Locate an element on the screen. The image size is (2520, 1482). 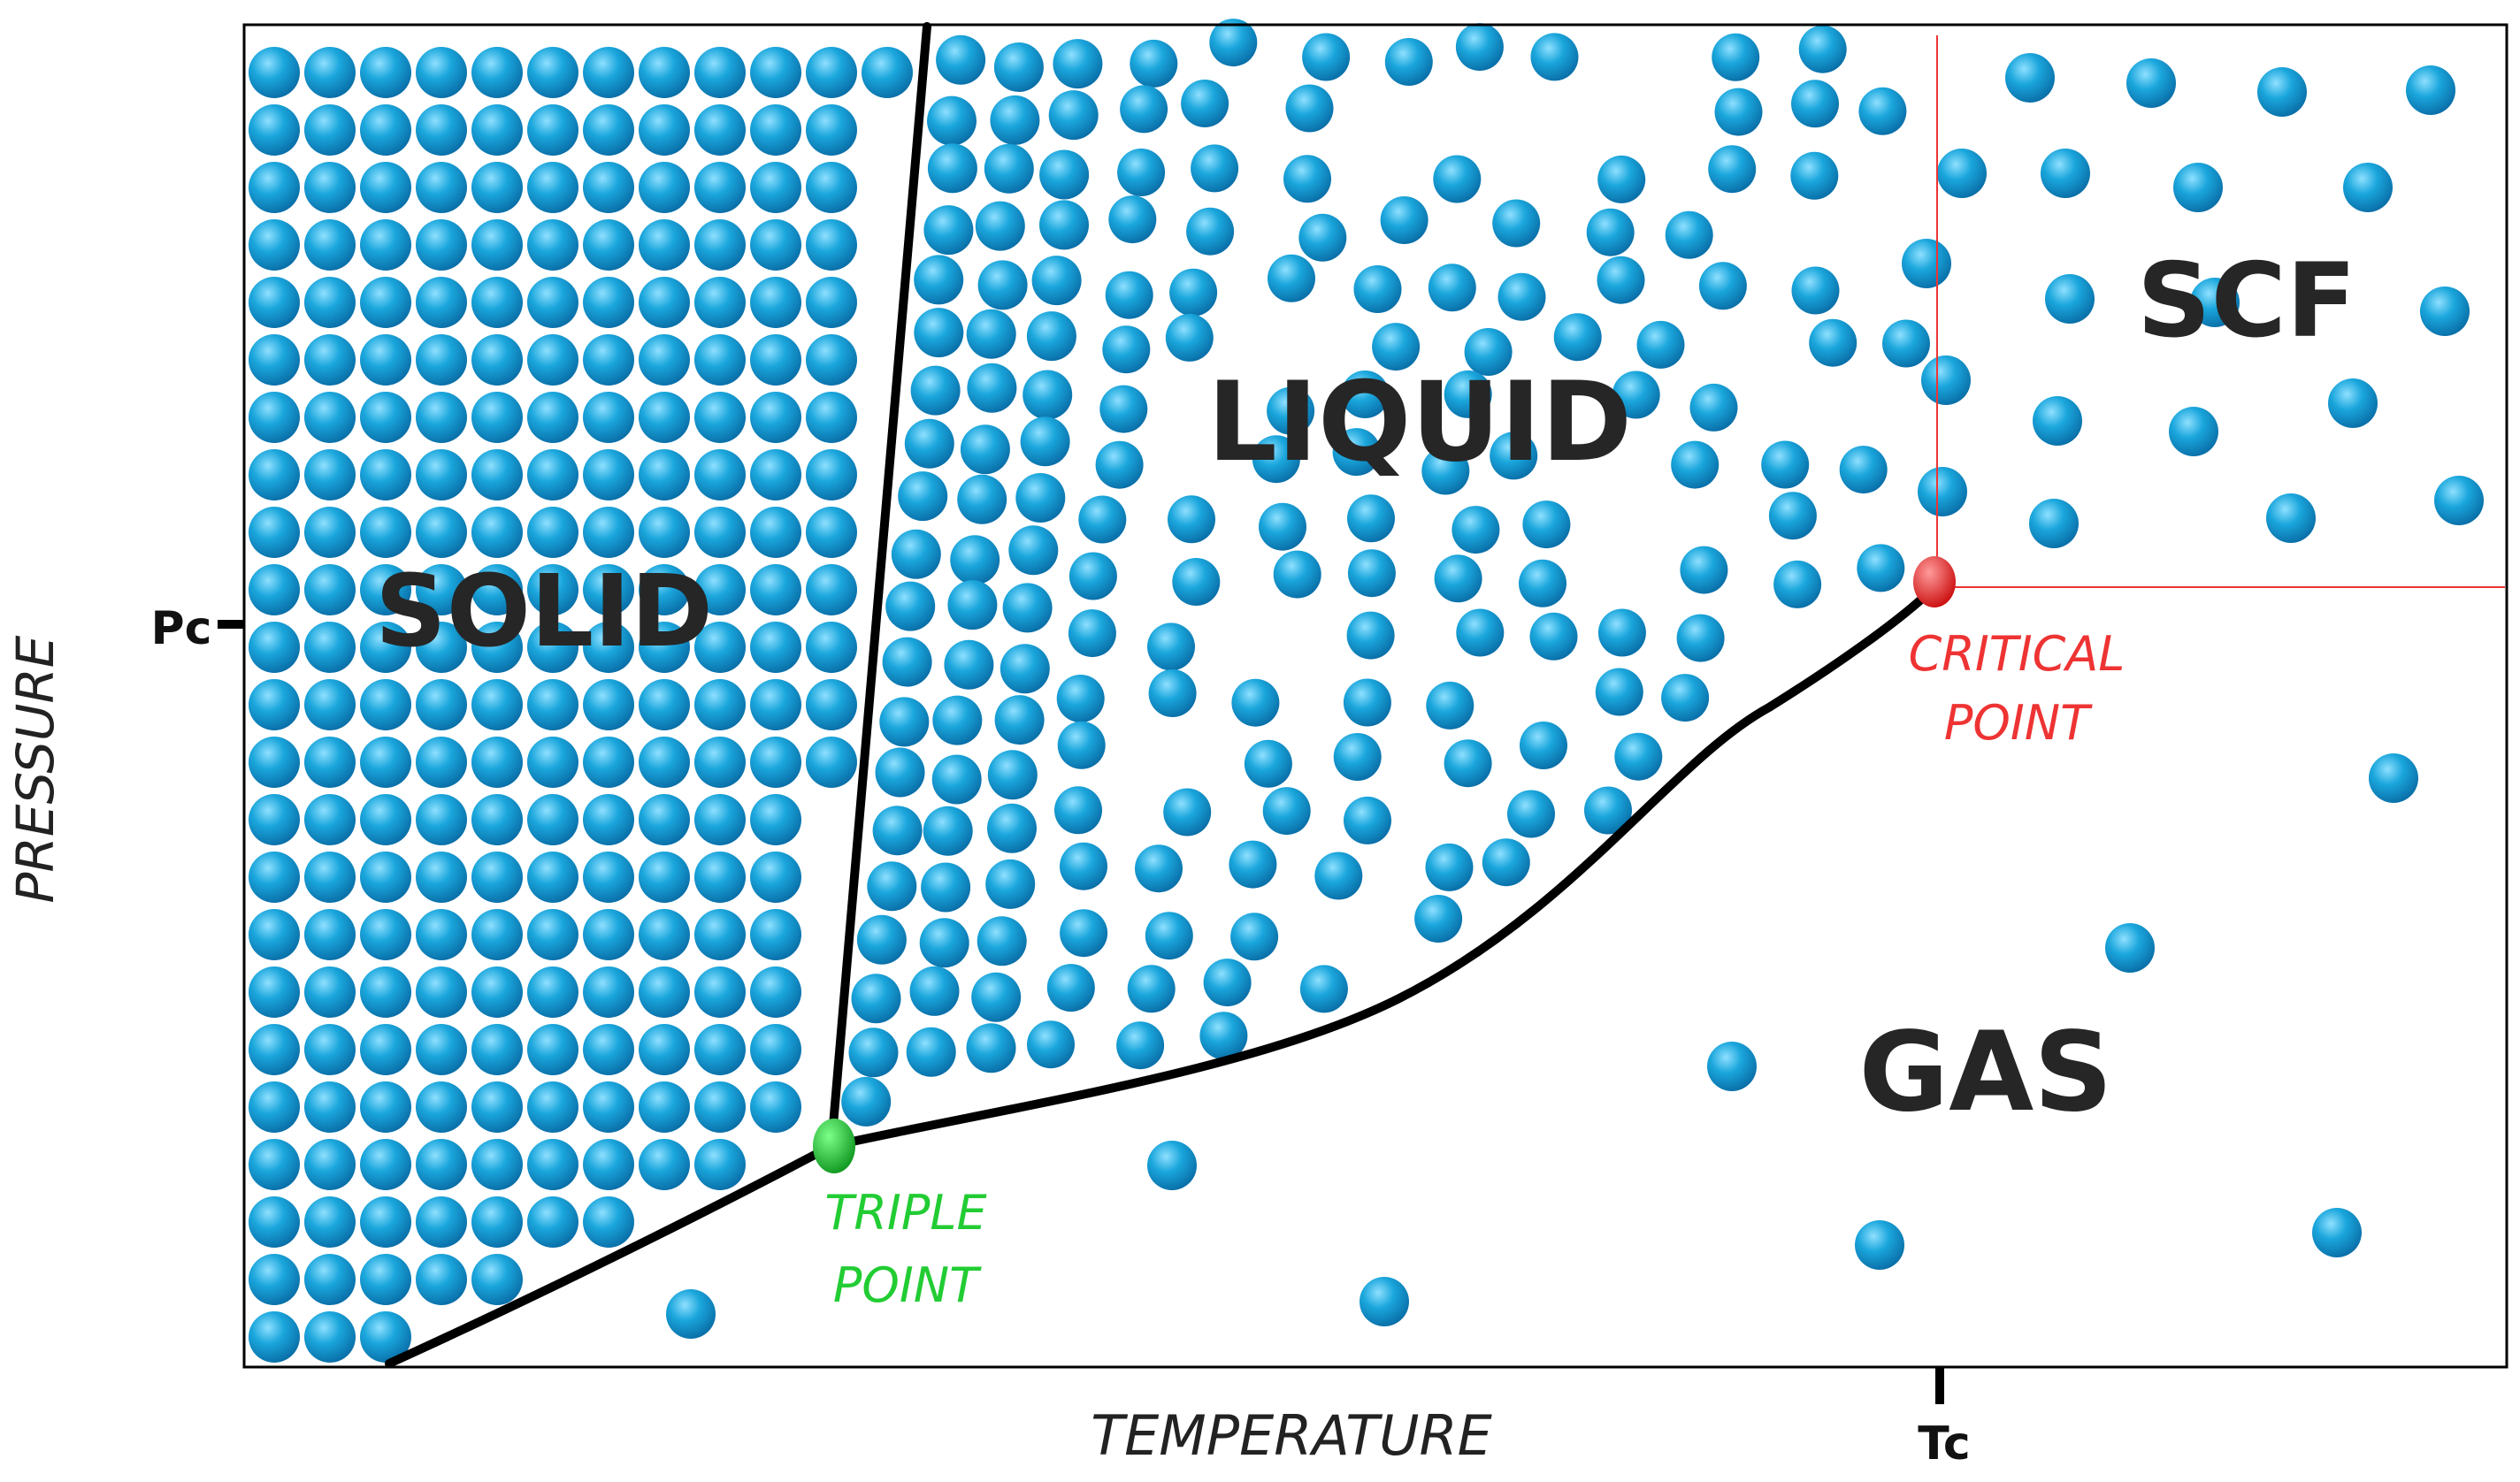
triple-point-label-line1: TRIPLE is located at coordinates (905, 1213).